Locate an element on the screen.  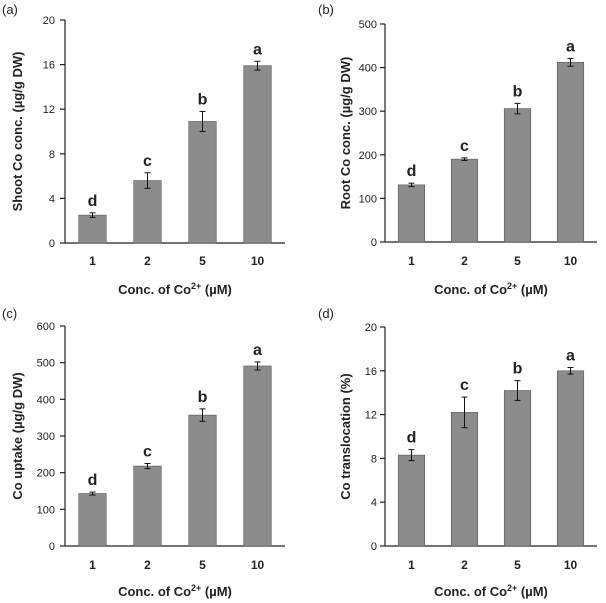
panel-label: (a) is located at coordinates (10, 9).